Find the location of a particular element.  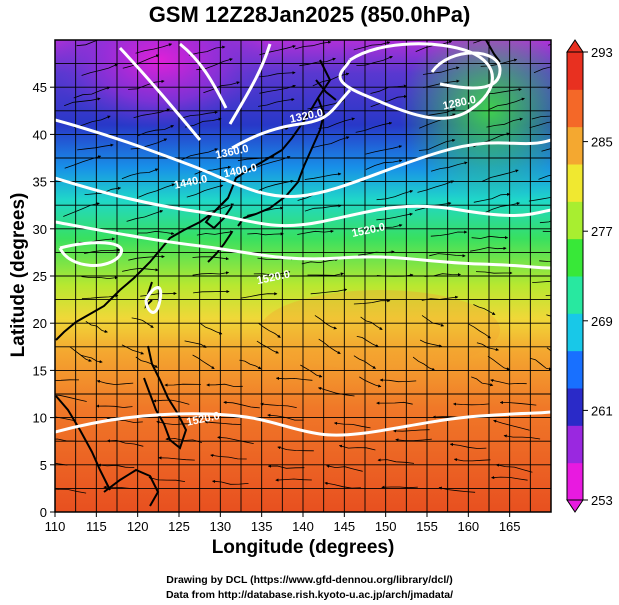

x-tick-label: 145 is located at coordinates (344, 526).